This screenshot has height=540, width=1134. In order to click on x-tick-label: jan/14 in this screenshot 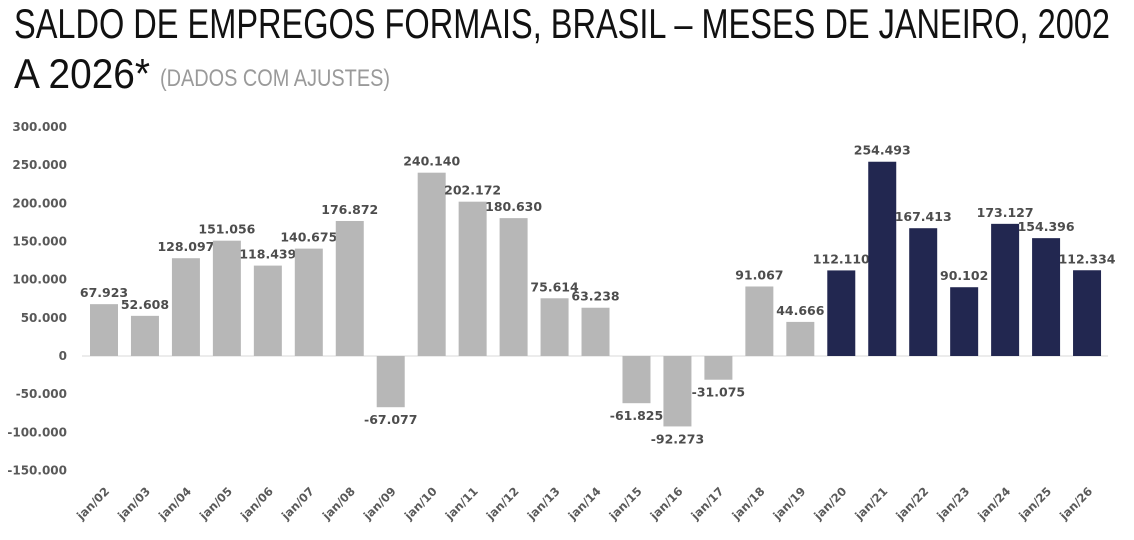, I will do `click(584, 503)`.